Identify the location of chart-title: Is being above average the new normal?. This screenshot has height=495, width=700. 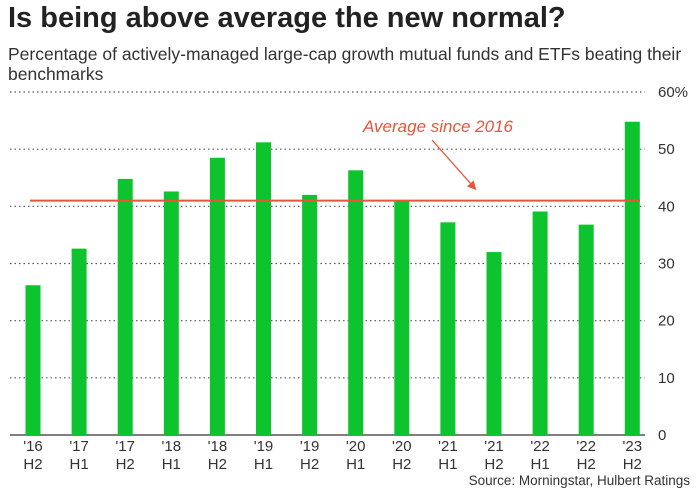
(287, 18).